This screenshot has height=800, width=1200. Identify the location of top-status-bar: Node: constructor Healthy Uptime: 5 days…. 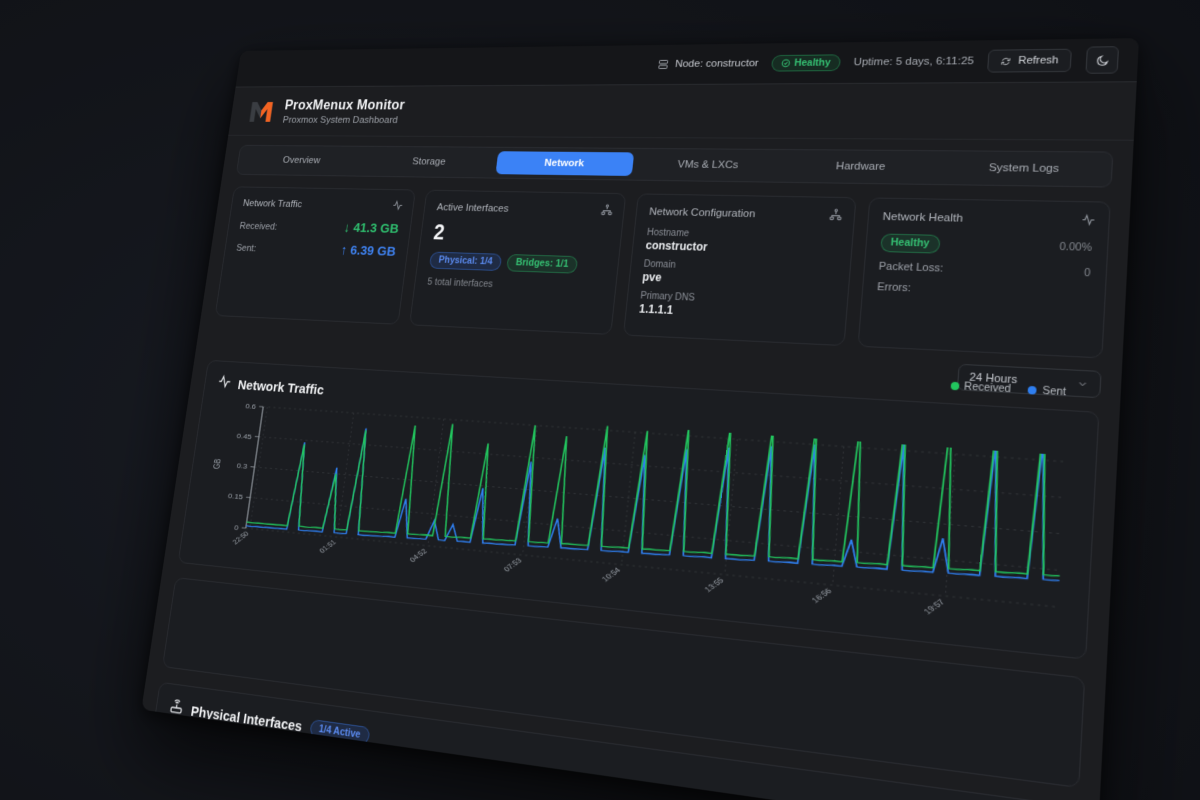
(687, 63).